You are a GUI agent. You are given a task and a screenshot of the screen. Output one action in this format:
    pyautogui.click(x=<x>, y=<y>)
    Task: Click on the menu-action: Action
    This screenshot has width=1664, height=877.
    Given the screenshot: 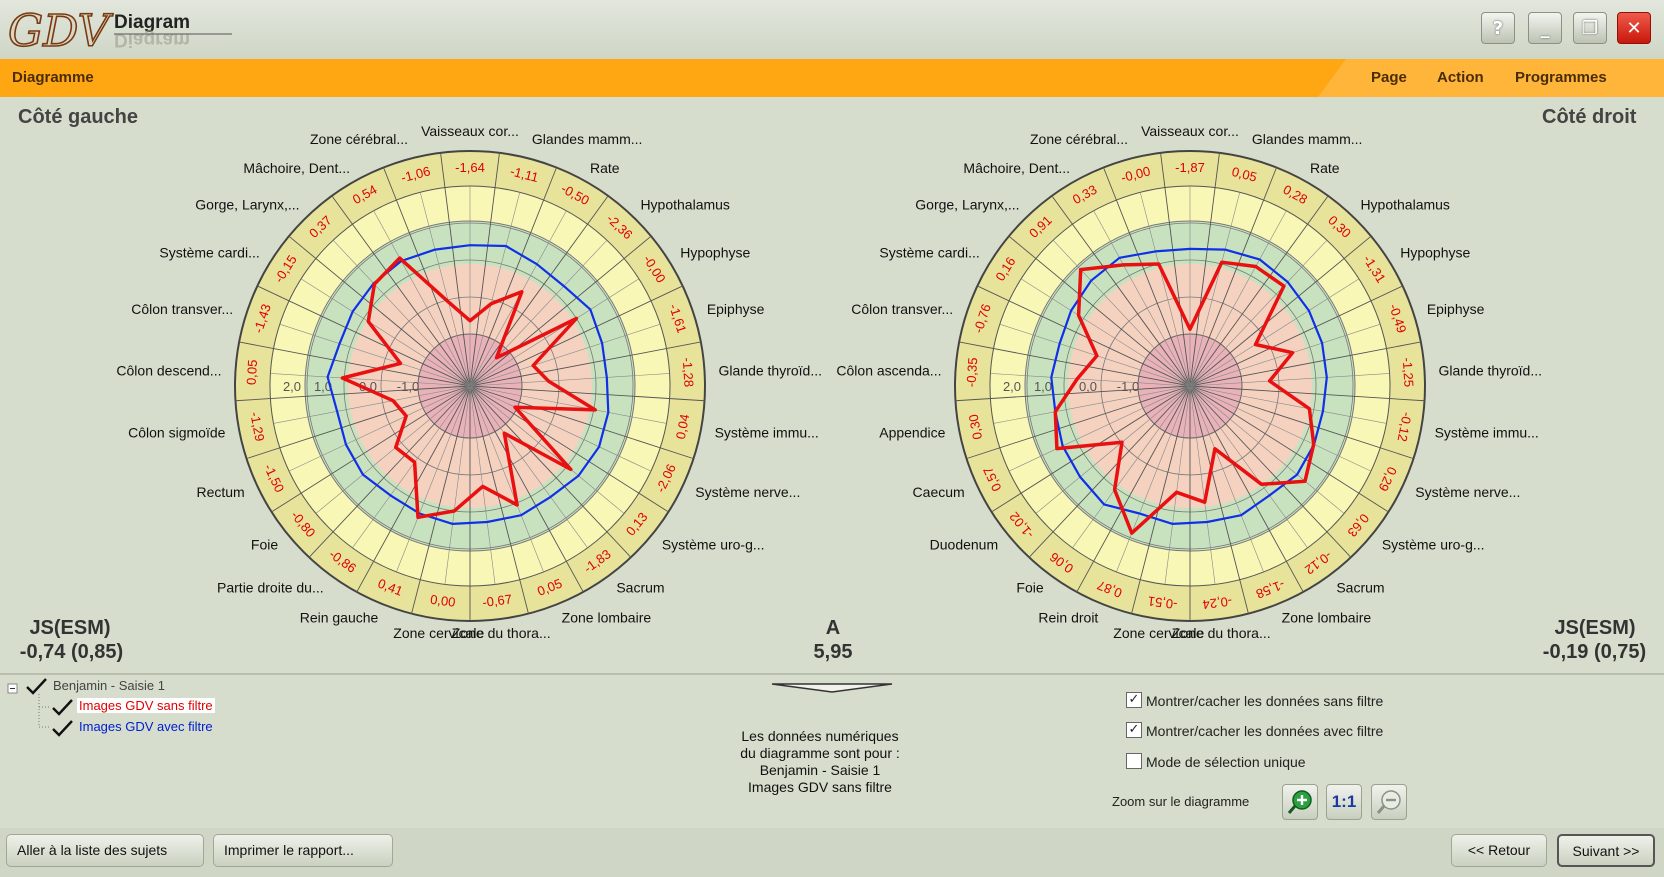 What is the action you would take?
    pyautogui.click(x=1460, y=77)
    